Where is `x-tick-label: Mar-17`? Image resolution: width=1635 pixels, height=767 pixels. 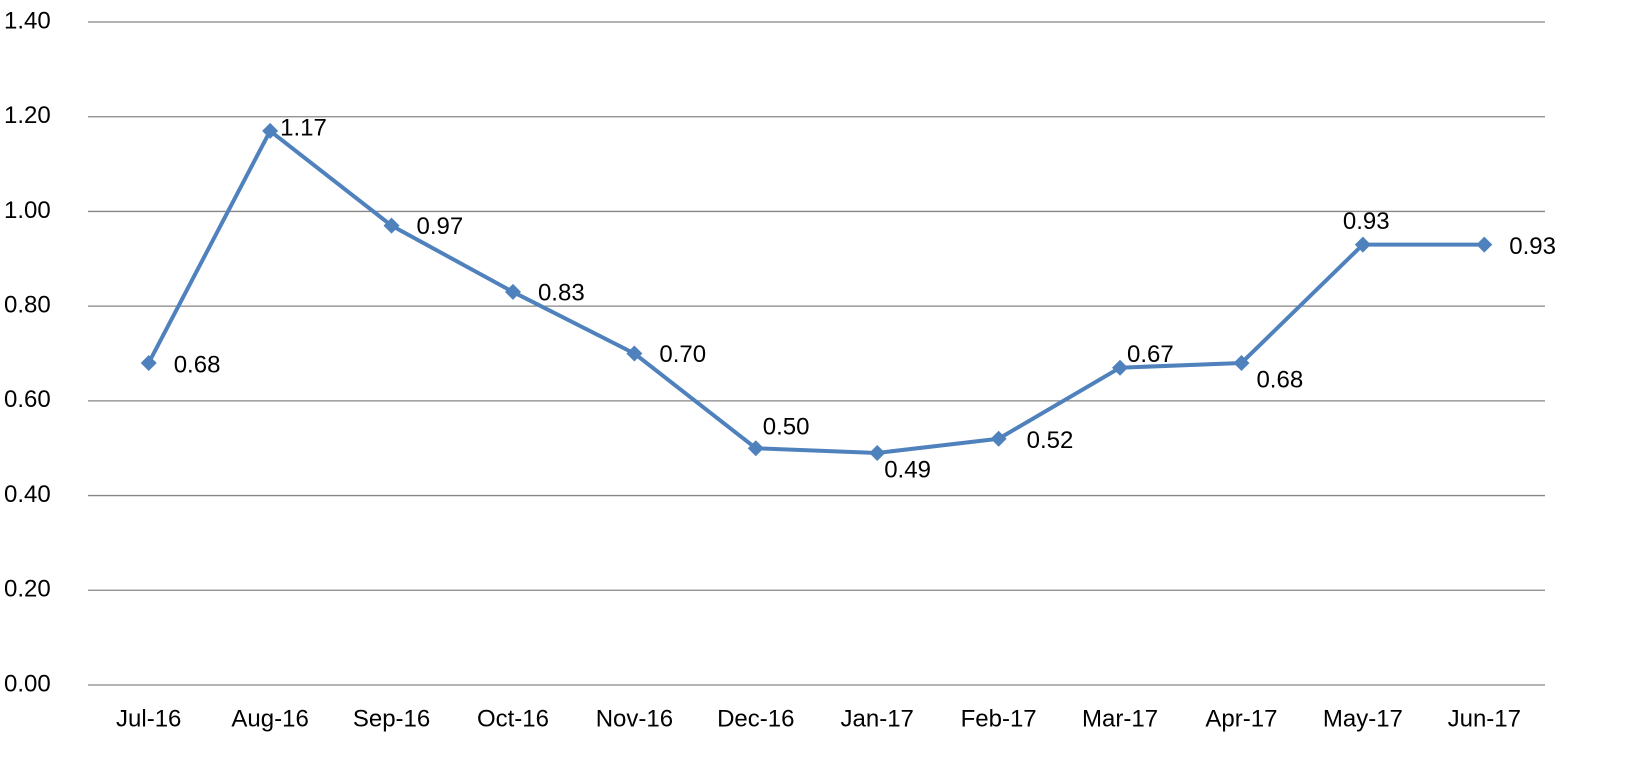
x-tick-label: Mar-17 is located at coordinates (1120, 718).